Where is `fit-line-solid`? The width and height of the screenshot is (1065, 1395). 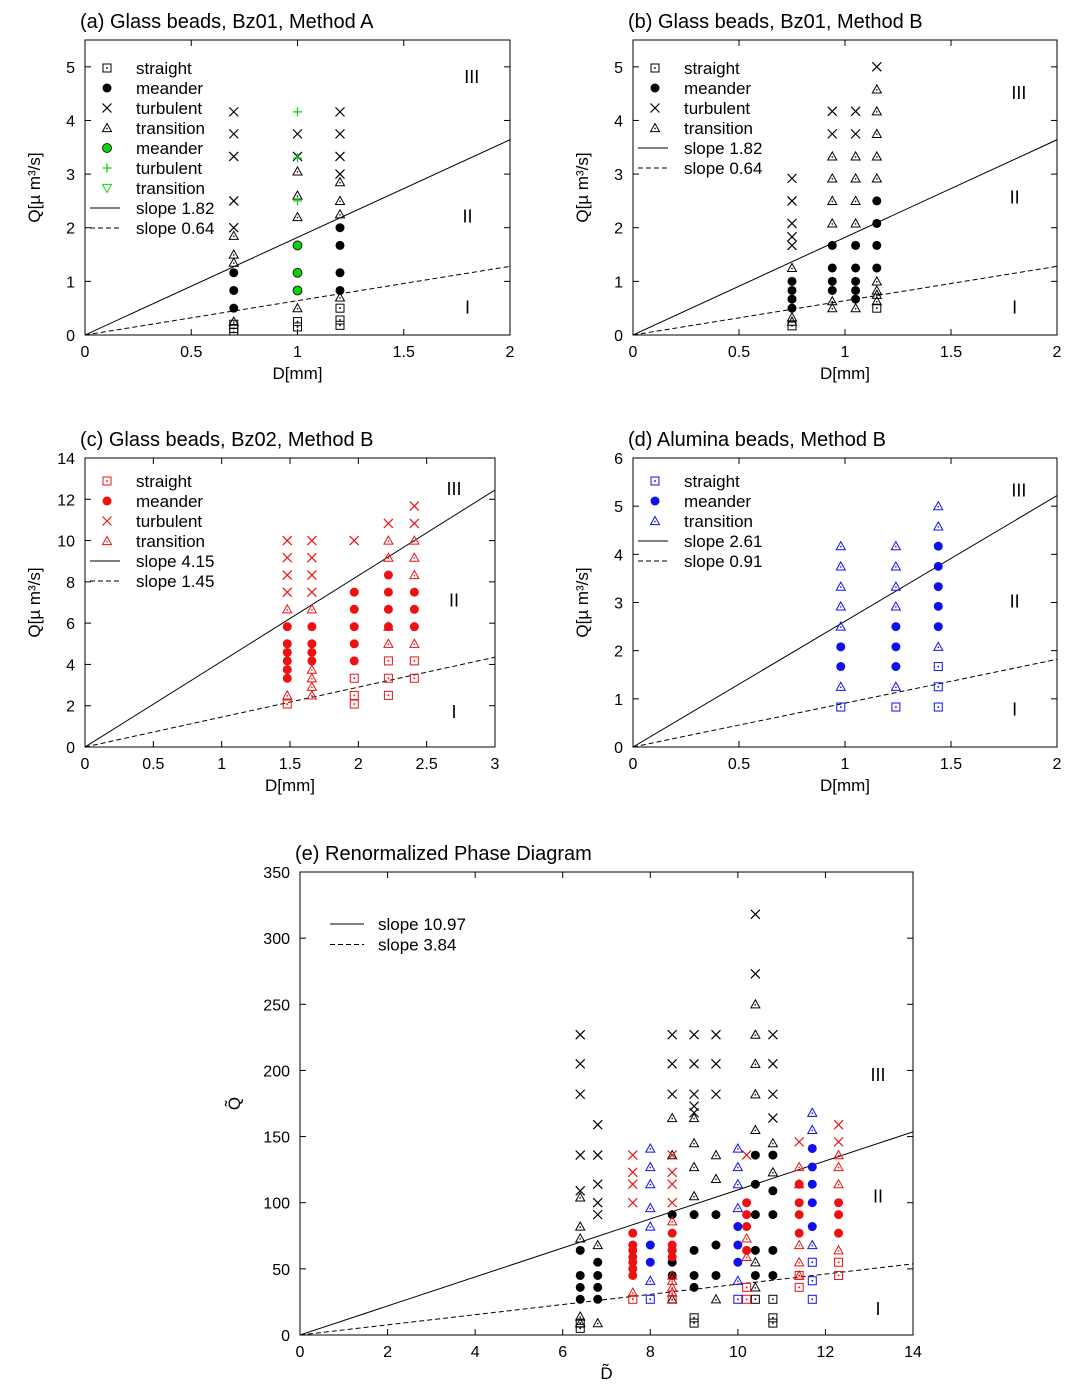
fit-line-solid is located at coordinates (845, 237).